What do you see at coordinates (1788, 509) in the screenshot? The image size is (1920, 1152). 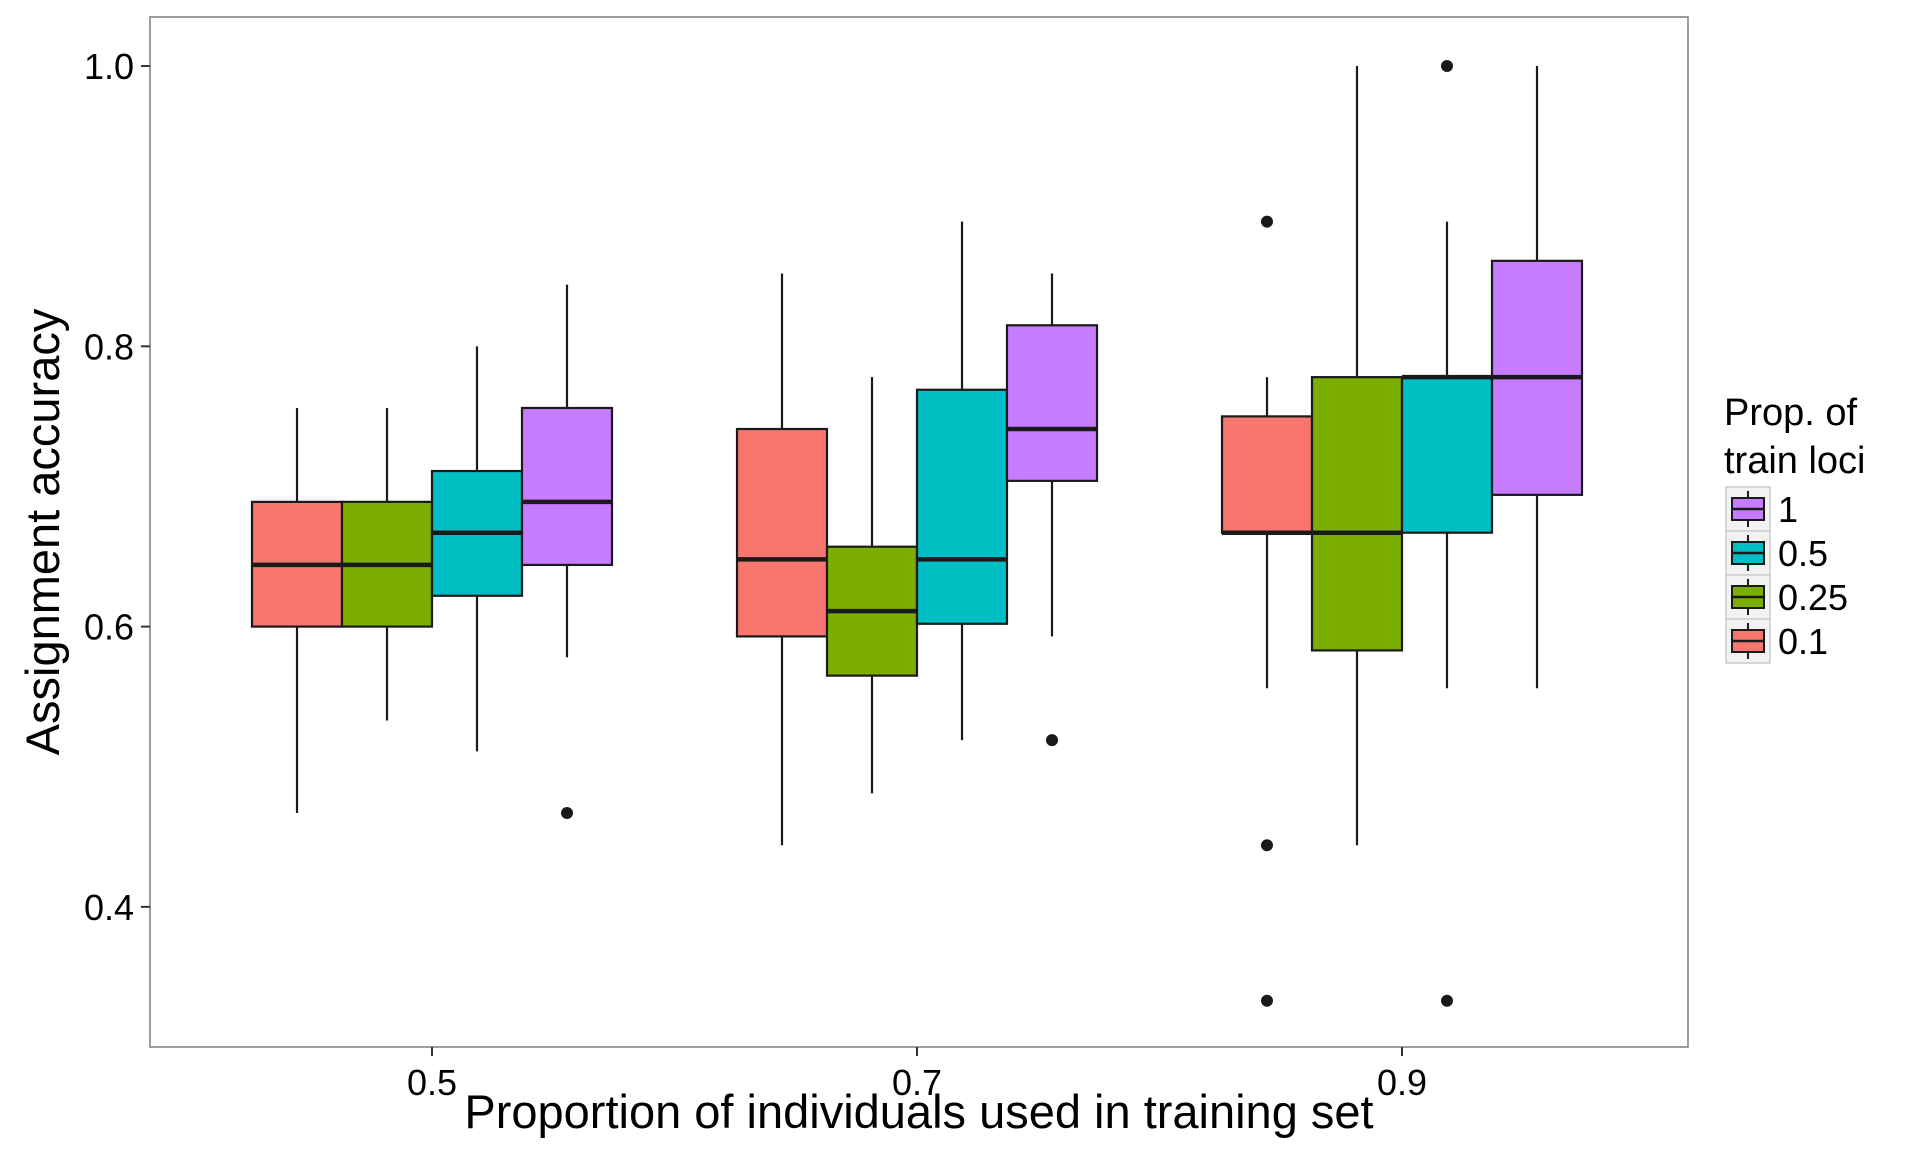 I see `legend-label: 1` at bounding box center [1788, 509].